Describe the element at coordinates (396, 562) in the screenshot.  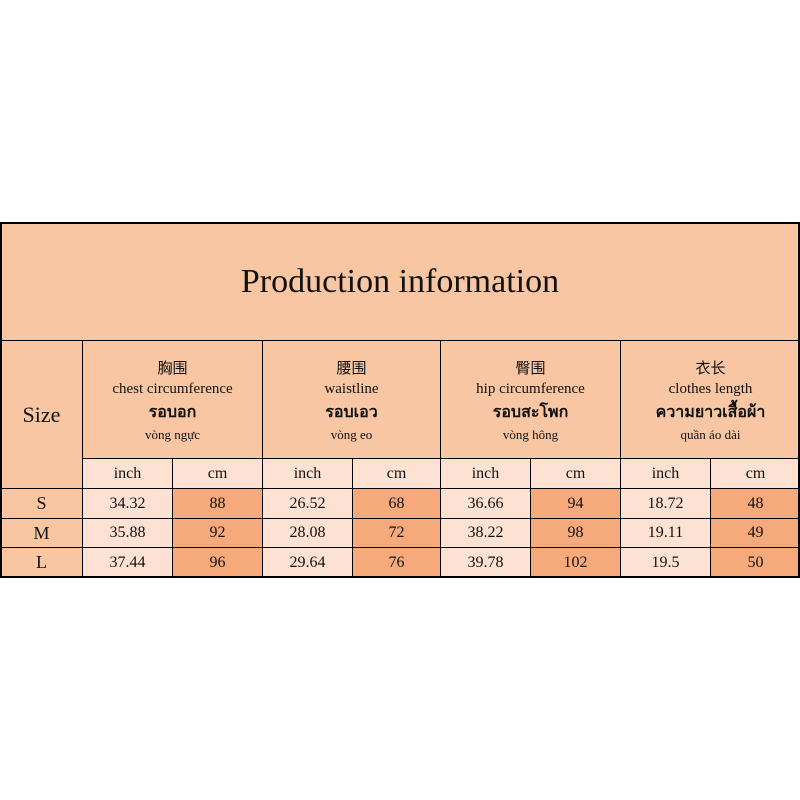
I see `value-cell: 76` at that location.